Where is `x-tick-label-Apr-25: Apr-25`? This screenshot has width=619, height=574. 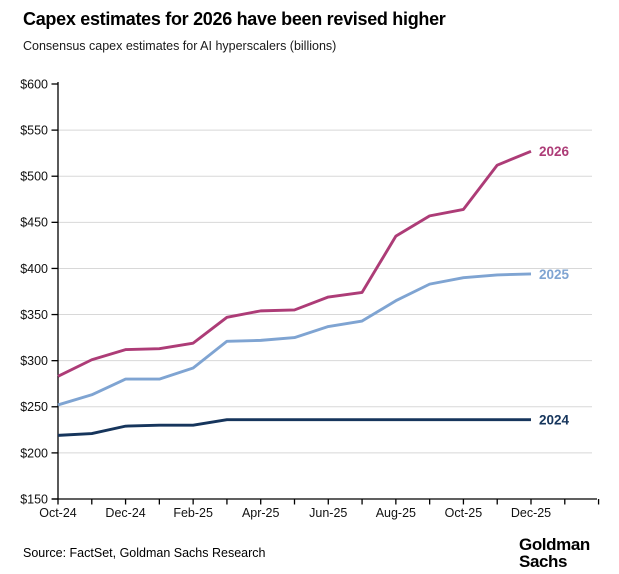
x-tick-label-Apr-25: Apr-25 is located at coordinates (261, 513).